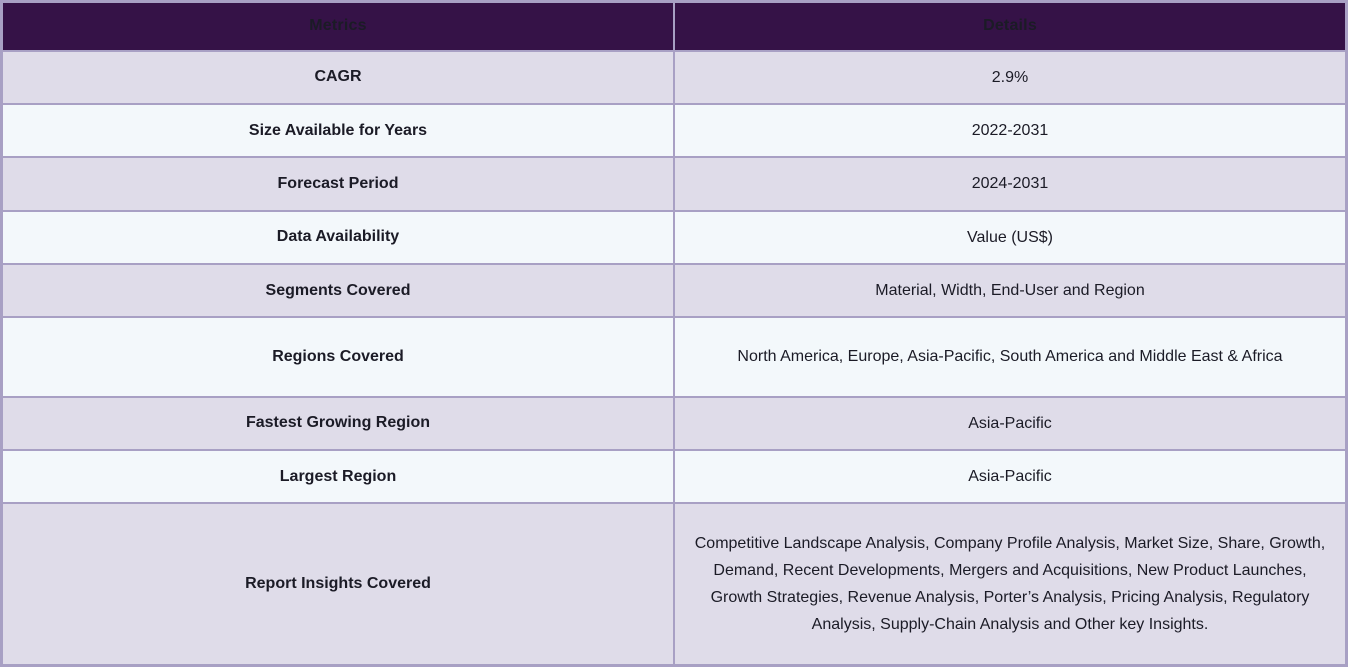  I want to click on detail-text: 2.9%, so click(1010, 77).